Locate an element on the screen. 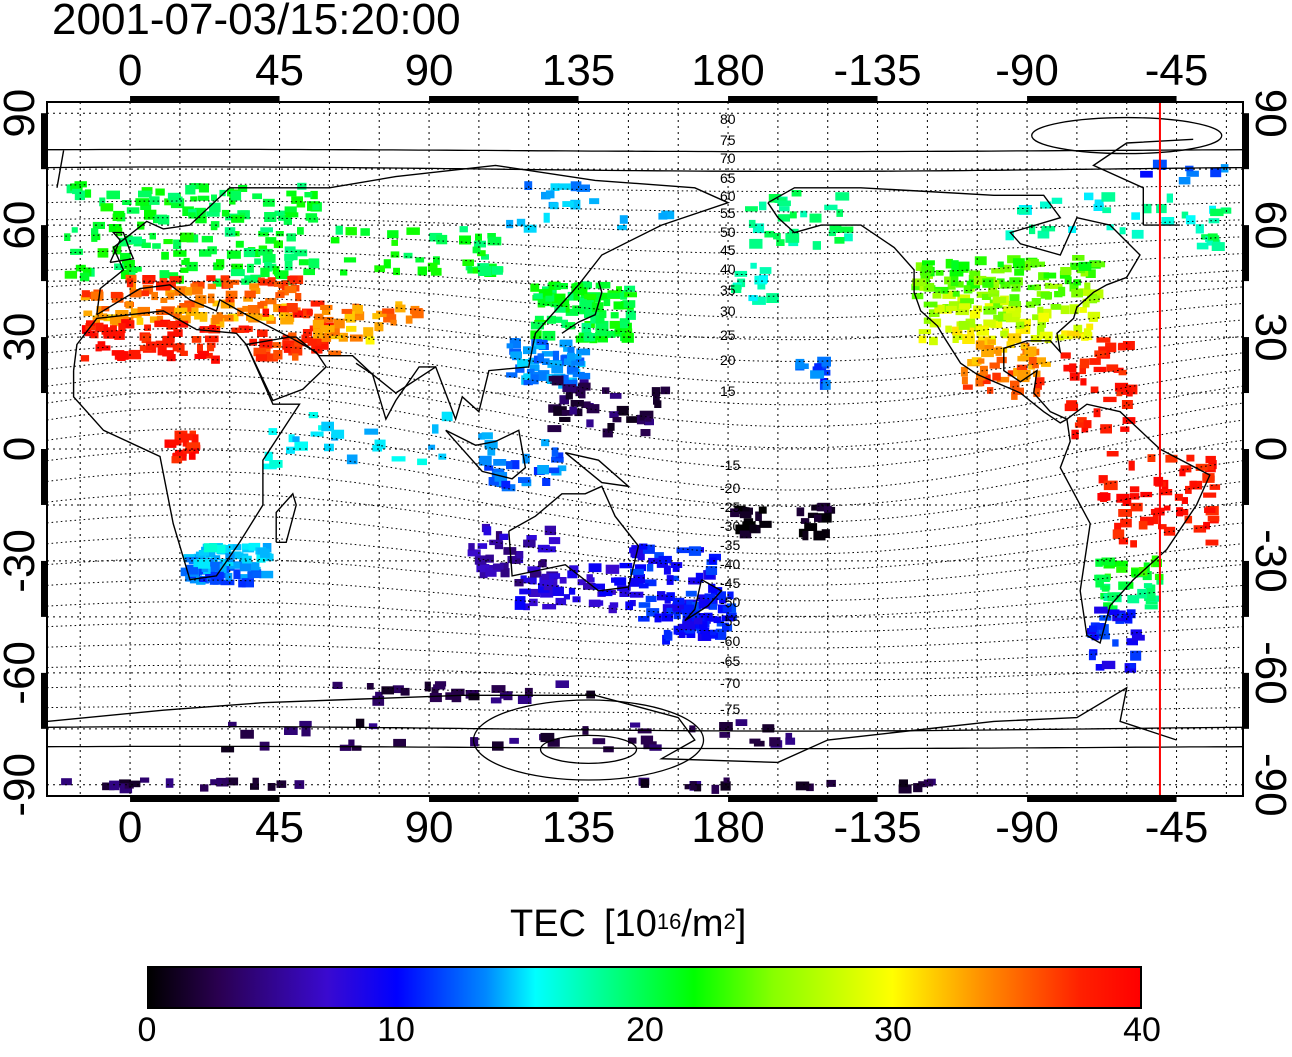 The image size is (1292, 1057). frame-bar is located at coordinates (205, 799).